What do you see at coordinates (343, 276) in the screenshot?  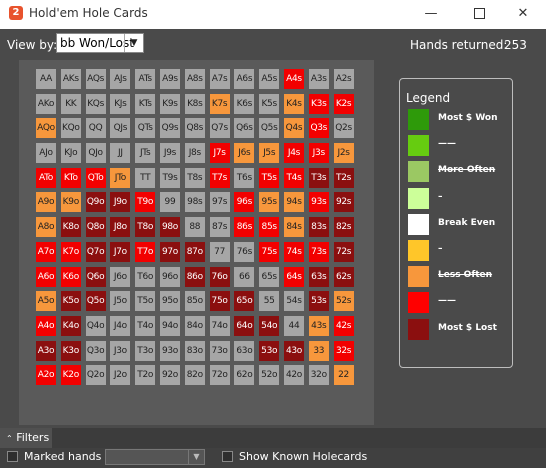 I see `hand-cell-62s: 62s` at bounding box center [343, 276].